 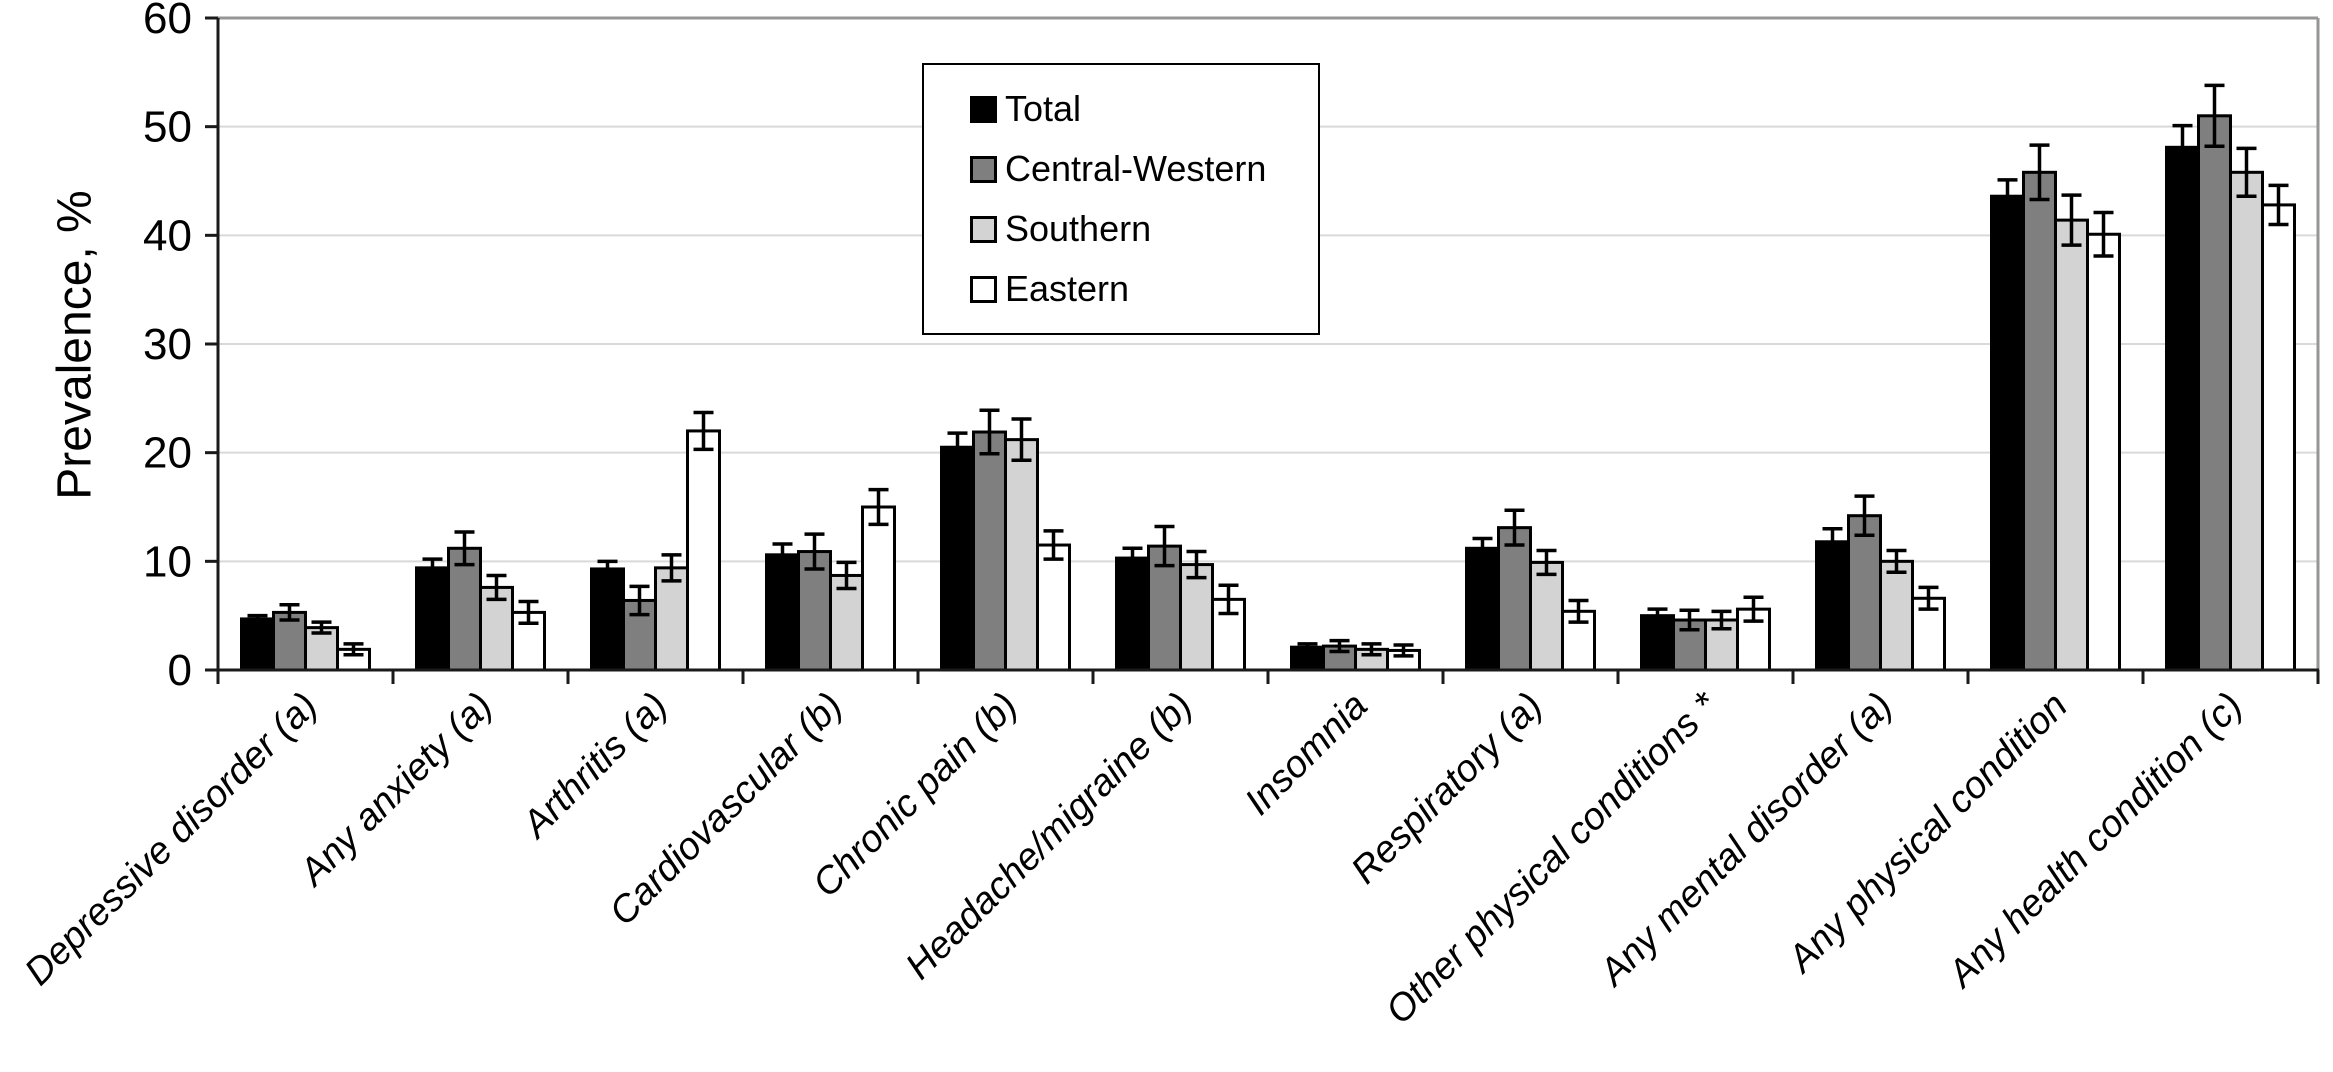 I want to click on y-tick-label: 0, so click(x=180, y=670).